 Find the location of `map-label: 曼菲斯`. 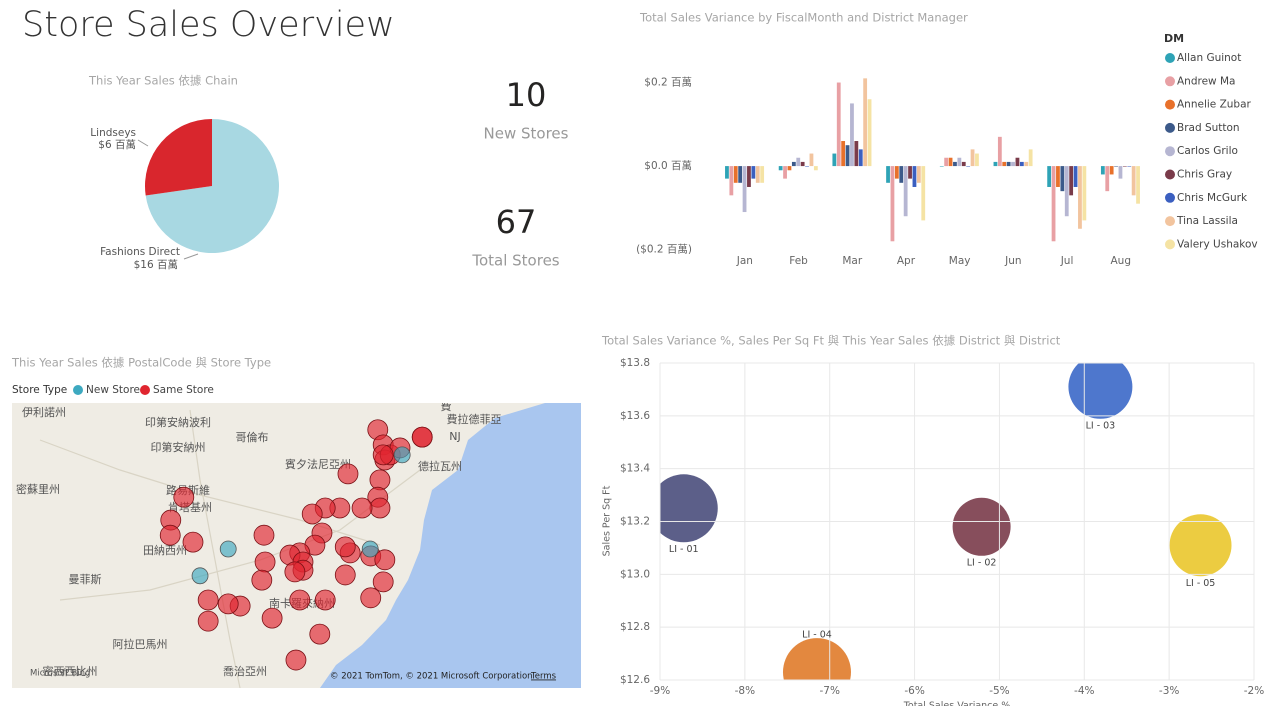

map-label: 曼菲斯 is located at coordinates (85, 579).